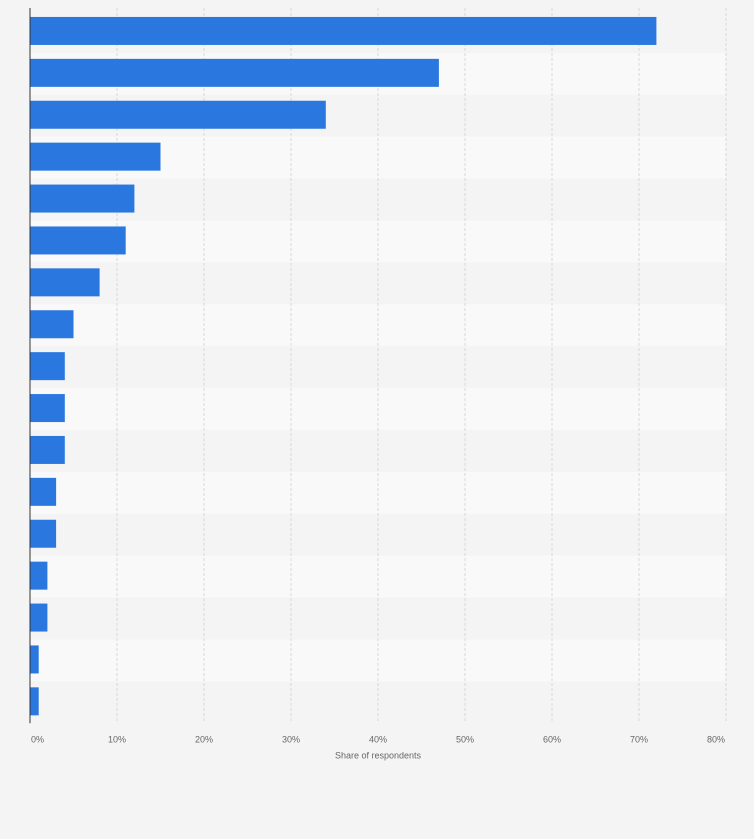  I want to click on x-tick-label: 30%, so click(291, 739).